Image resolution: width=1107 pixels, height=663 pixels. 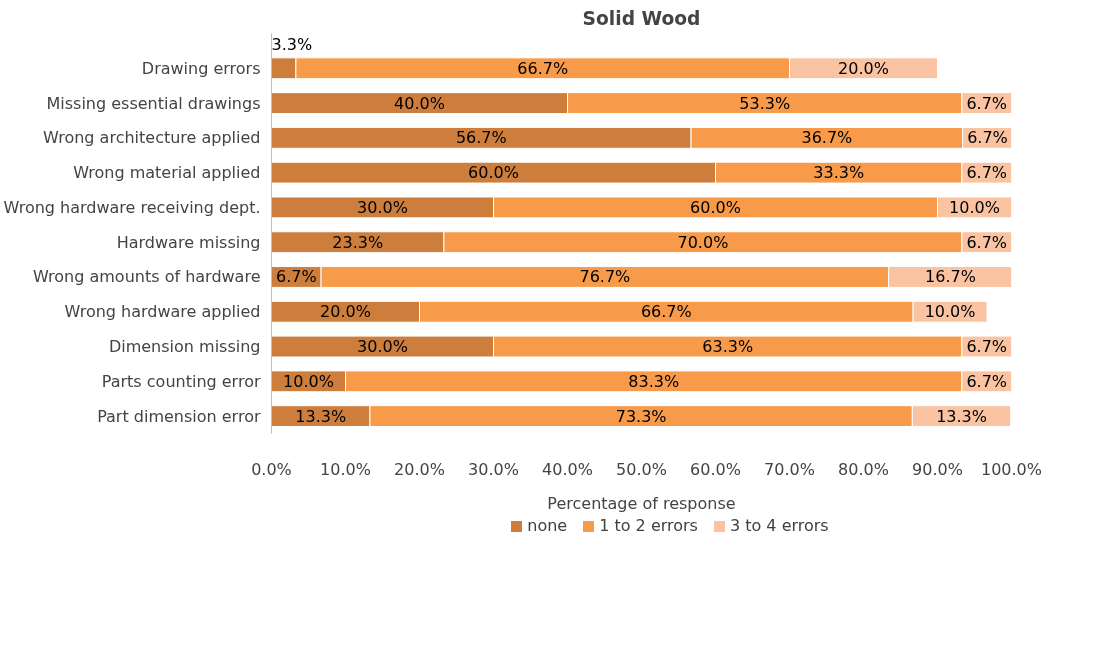 I want to click on data-label: 73.3%, so click(x=641, y=416).